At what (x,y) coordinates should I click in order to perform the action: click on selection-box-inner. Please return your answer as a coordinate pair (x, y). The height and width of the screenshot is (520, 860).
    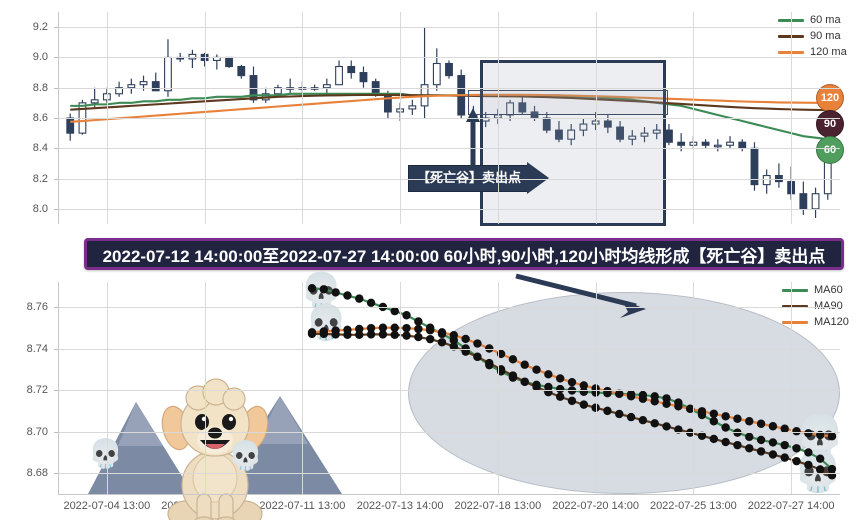
    Looking at the image, I should click on (568, 102).